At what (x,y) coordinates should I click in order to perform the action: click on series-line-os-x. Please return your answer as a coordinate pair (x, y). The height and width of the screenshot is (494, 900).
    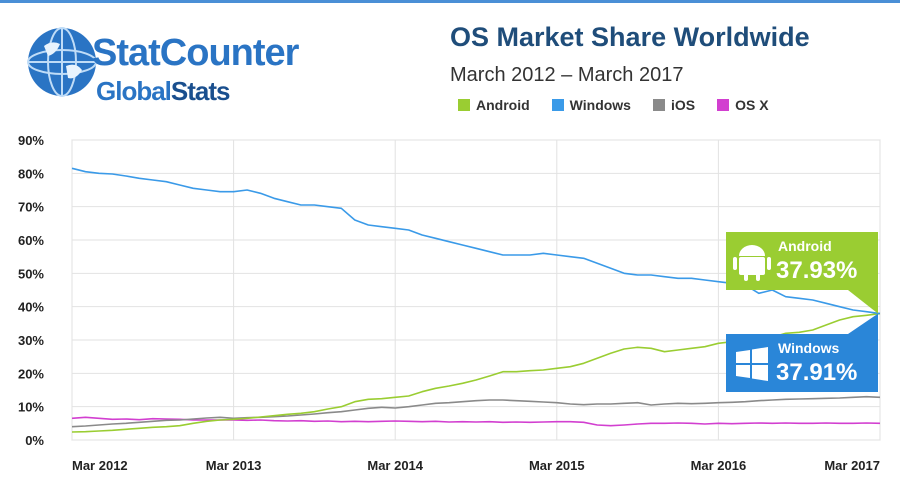
    Looking at the image, I should click on (476, 421).